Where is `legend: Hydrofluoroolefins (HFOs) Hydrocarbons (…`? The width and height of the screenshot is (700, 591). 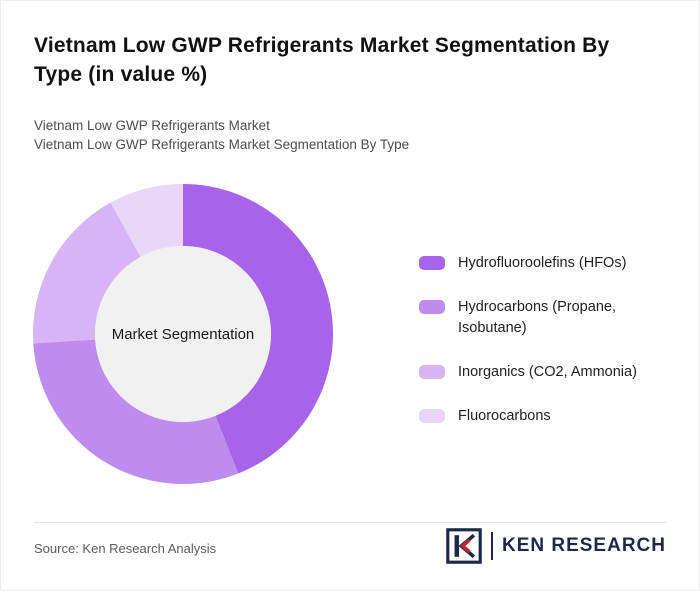
legend: Hydrofluoroolefins (HFOs) Hydrocarbons (… is located at coordinates (544, 340).